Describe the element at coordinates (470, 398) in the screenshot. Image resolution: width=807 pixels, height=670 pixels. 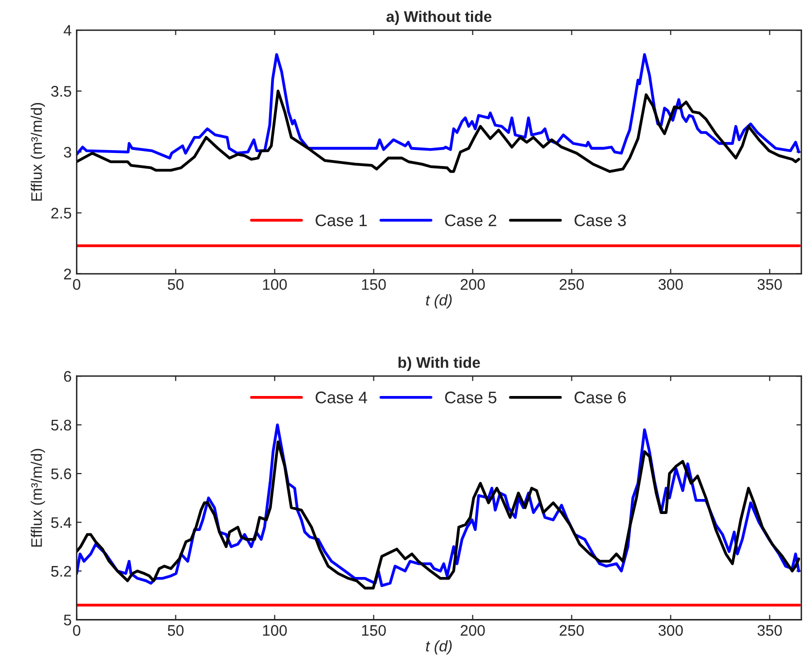
I see `legend-label: Case 5` at that location.